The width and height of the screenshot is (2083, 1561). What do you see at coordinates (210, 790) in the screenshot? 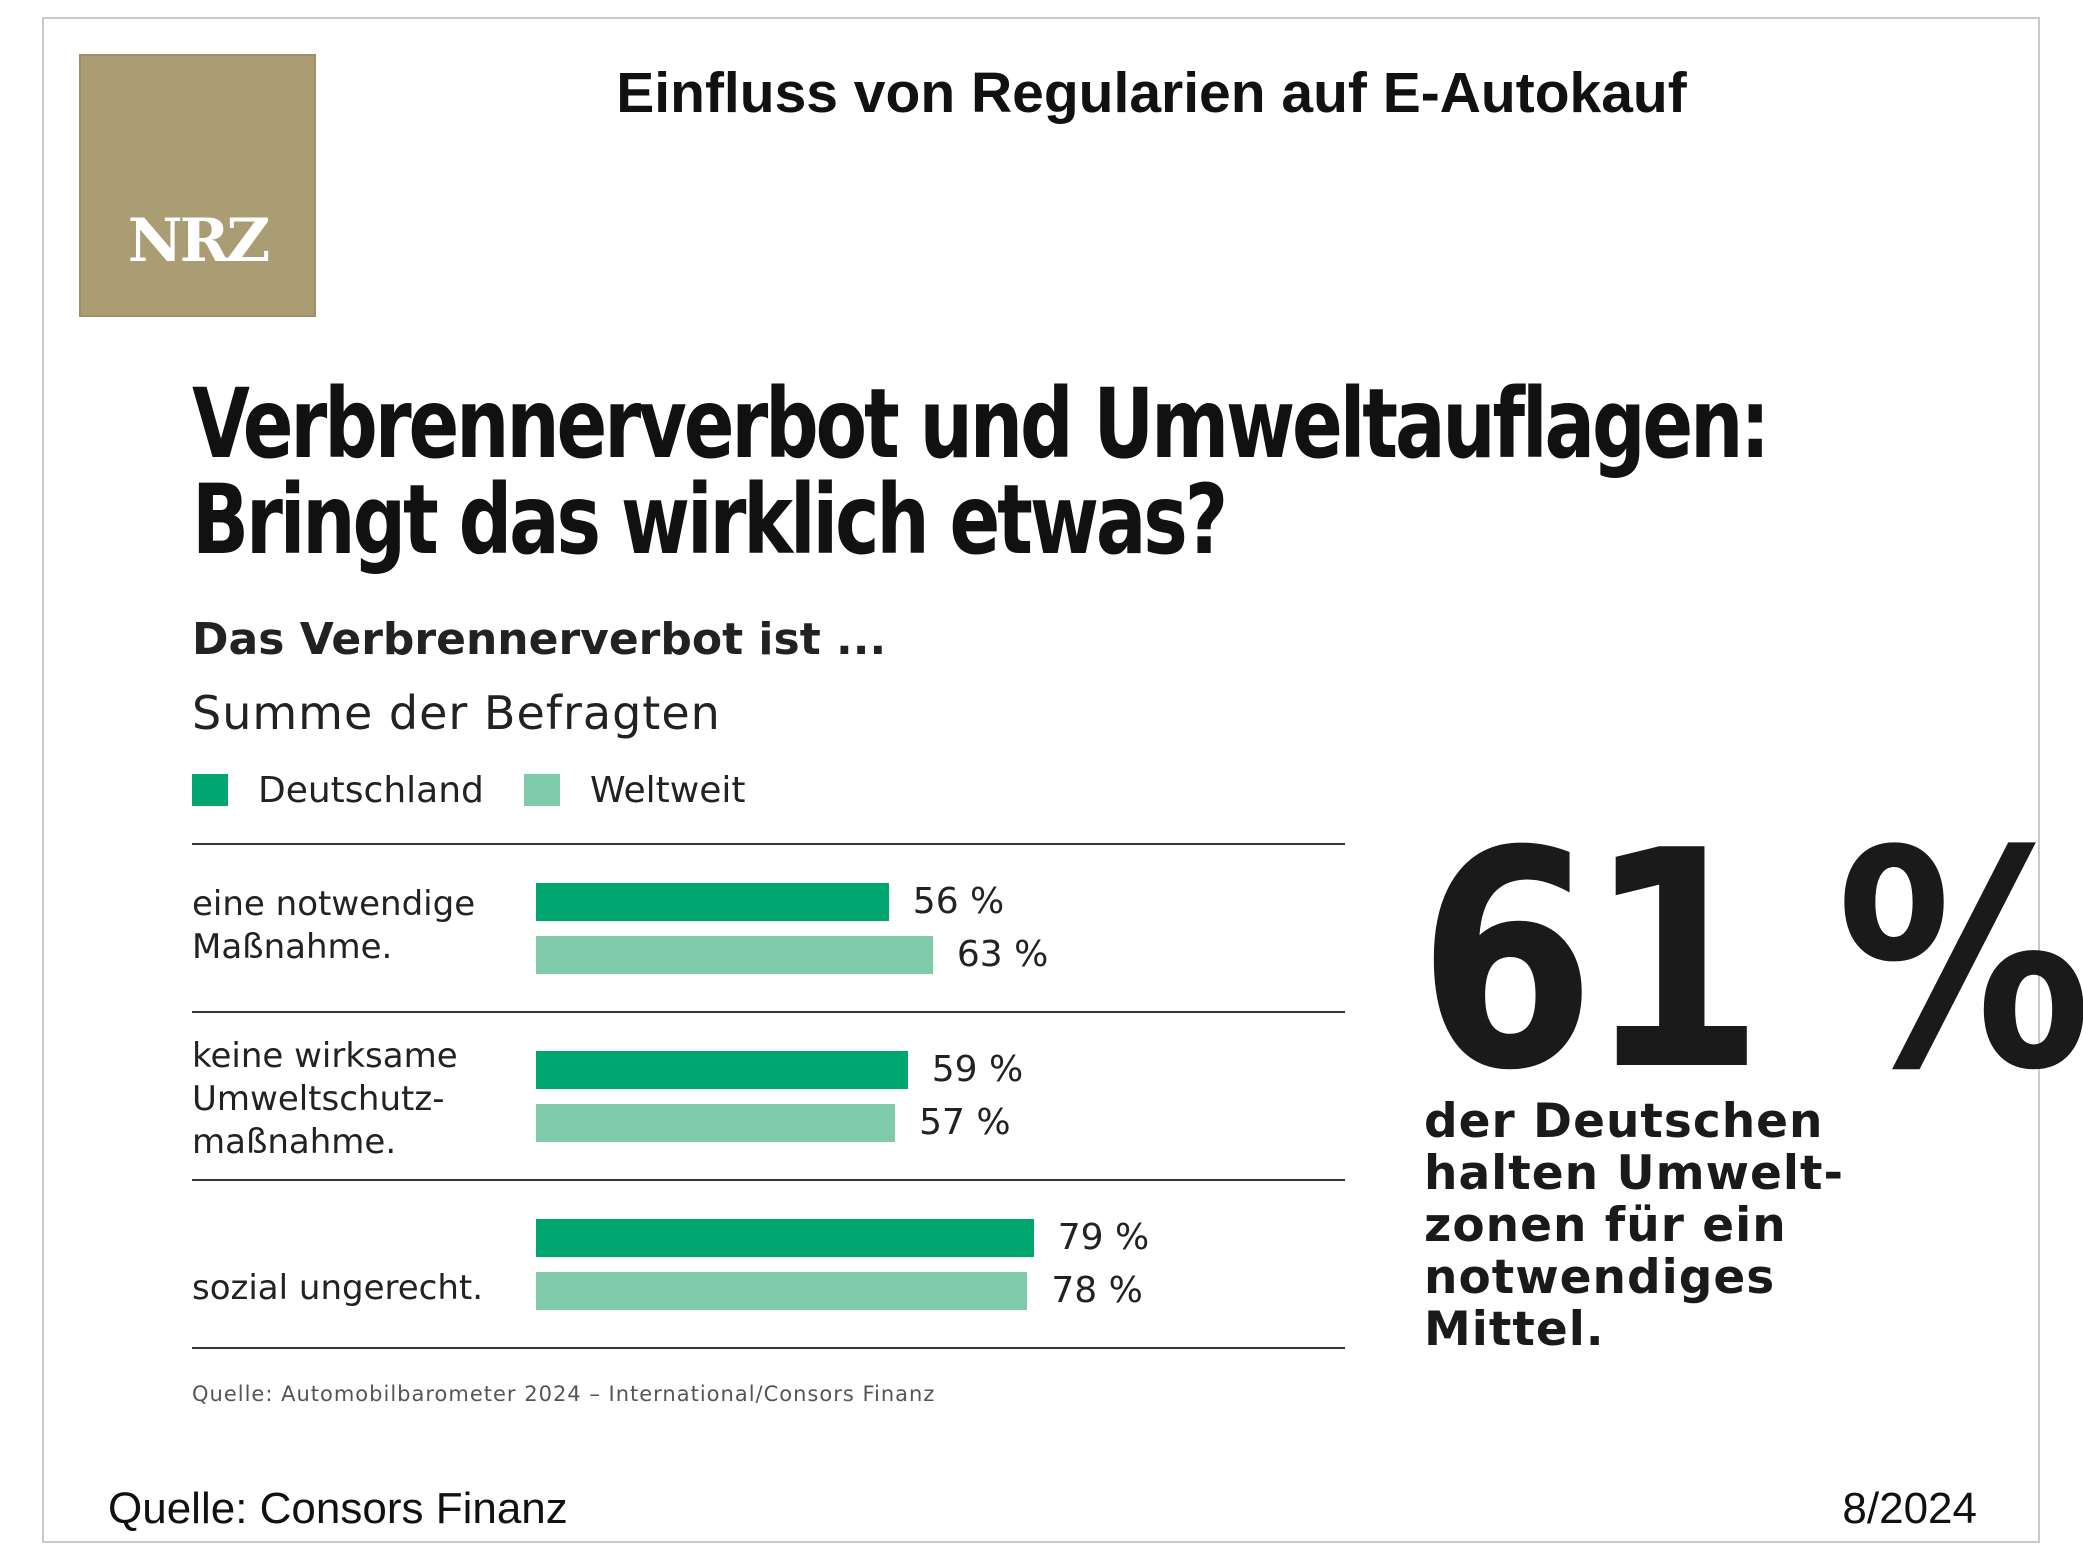
I see `legend-swatch-deutschland` at bounding box center [210, 790].